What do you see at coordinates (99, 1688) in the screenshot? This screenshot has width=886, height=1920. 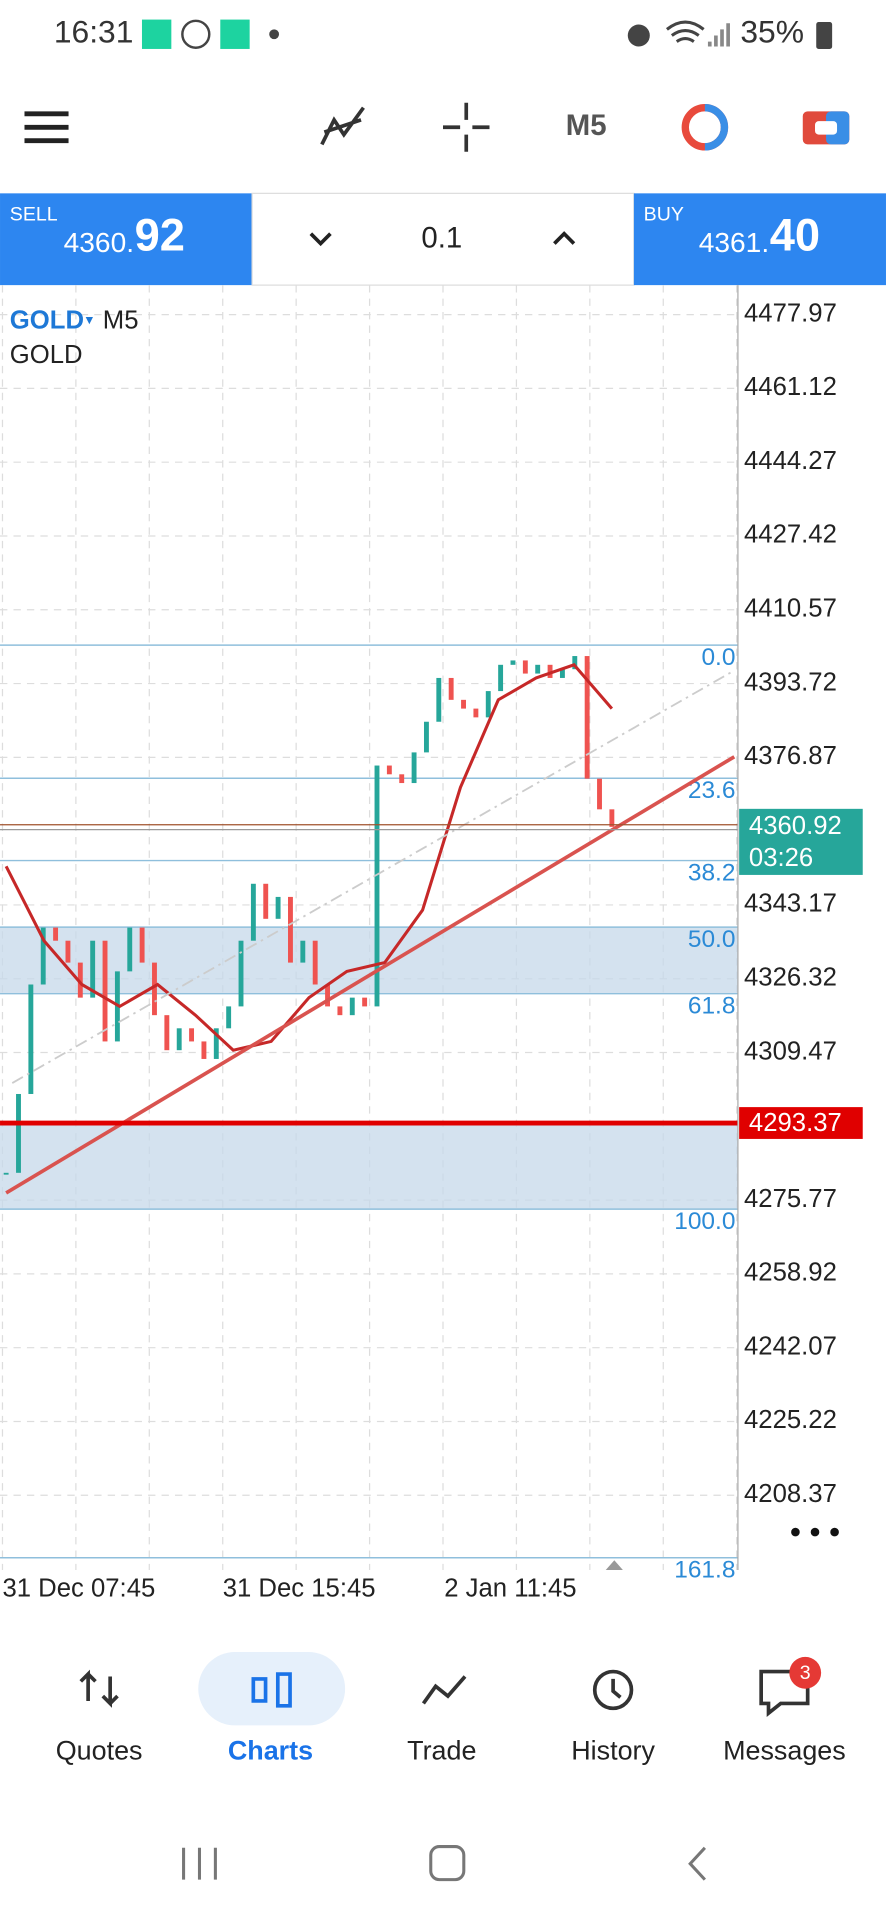 I see `quotes-icon` at bounding box center [99, 1688].